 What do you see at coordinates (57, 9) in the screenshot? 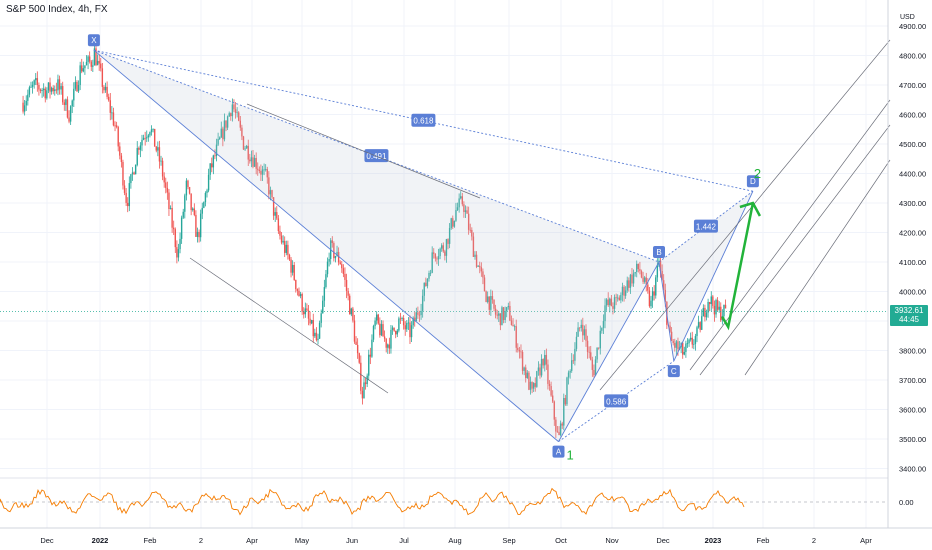
I see `chart-title: S&P 500 Index, 4h, FX` at bounding box center [57, 9].